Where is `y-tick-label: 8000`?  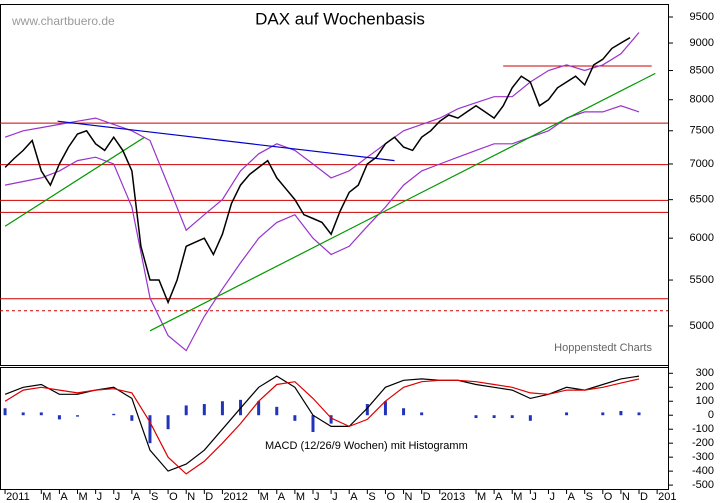 y-tick-label: 8000 is located at coordinates (702, 100).